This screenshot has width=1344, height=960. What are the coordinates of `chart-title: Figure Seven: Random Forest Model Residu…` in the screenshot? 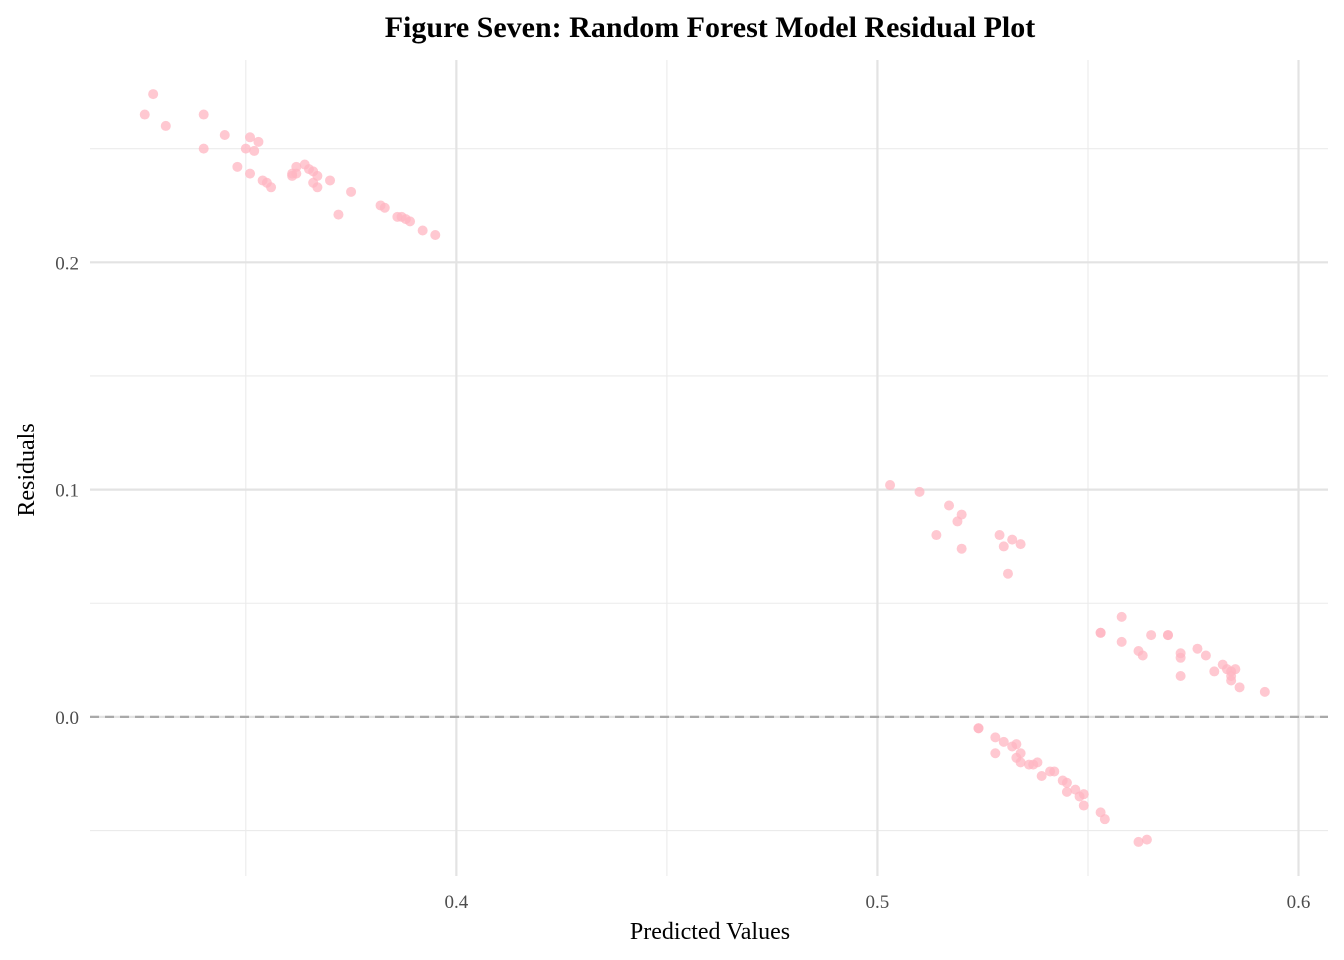 It's located at (710, 27).